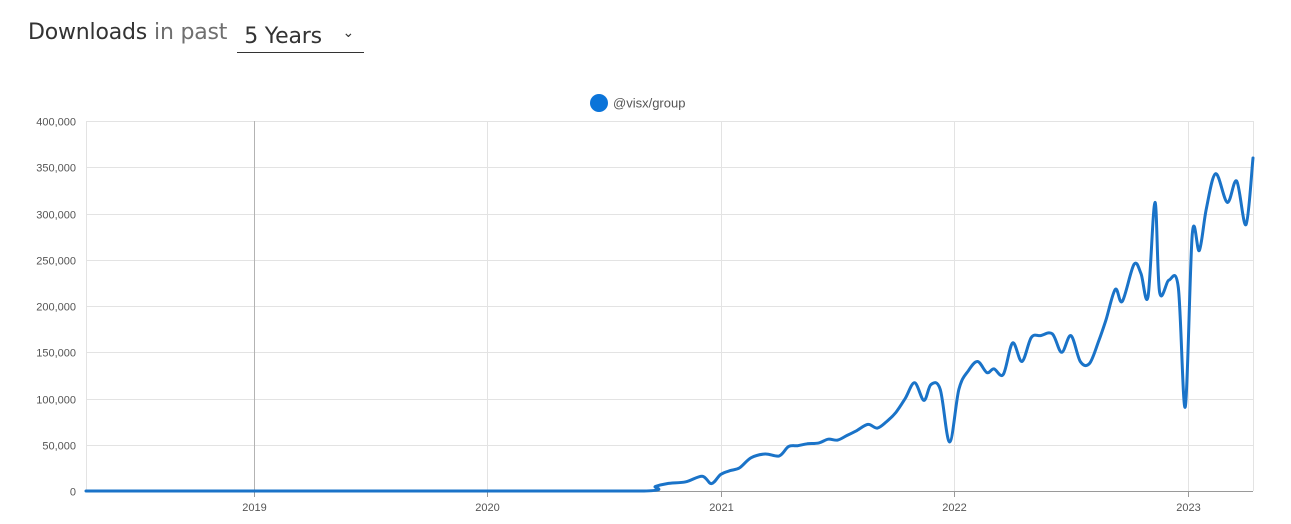 The image size is (1291, 524). Describe the element at coordinates (56, 401) in the screenshot. I see `y-tick-label: 100,000` at that location.